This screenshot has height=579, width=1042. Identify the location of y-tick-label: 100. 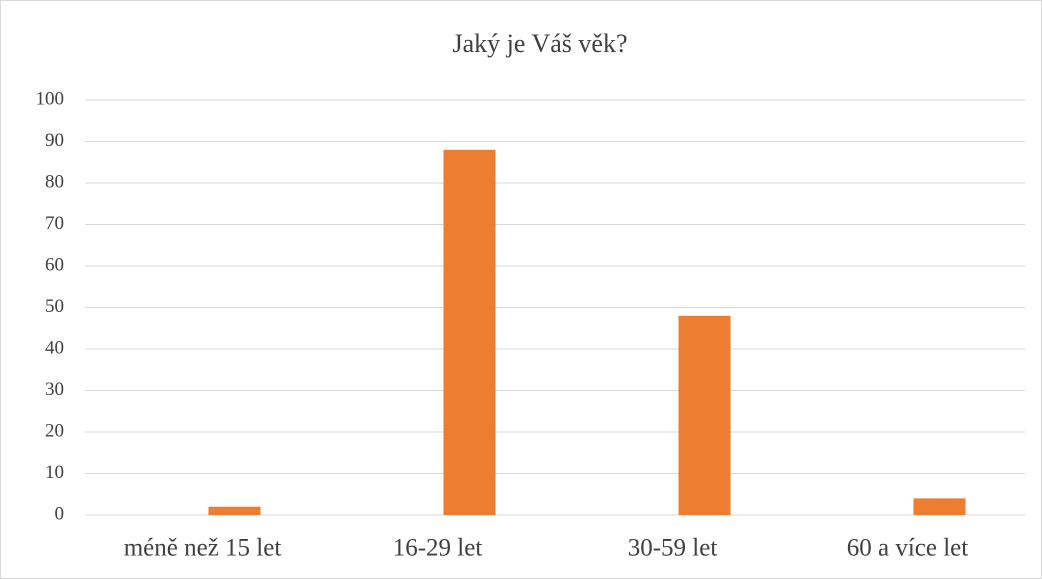
(50, 98).